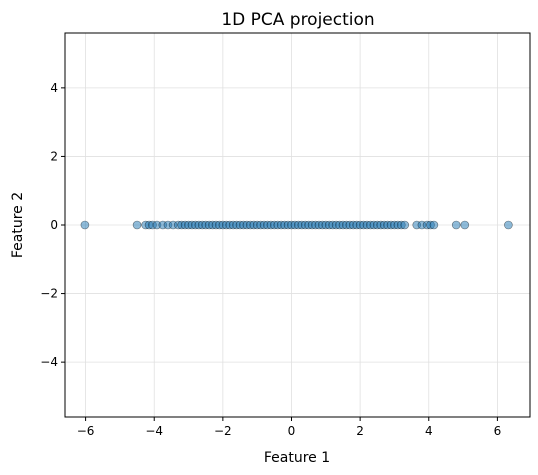 The height and width of the screenshot is (475, 538). Describe the element at coordinates (54, 156) in the screenshot. I see `y-tick-label: 2` at that location.